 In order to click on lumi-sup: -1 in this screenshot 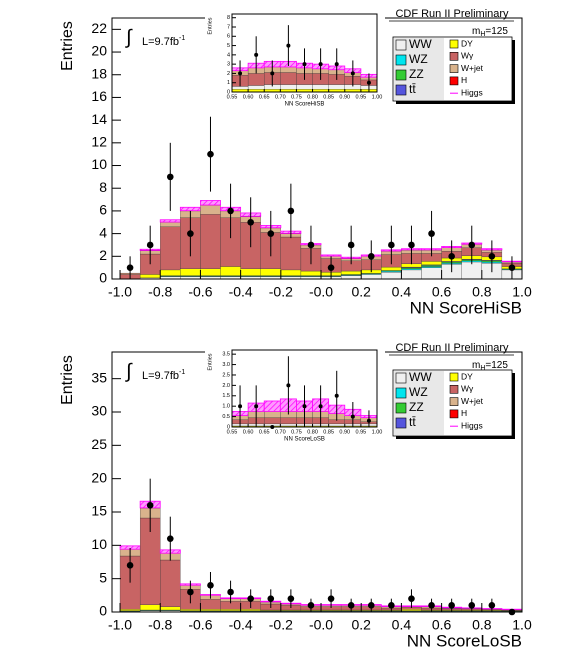, I will do `click(182, 38)`.